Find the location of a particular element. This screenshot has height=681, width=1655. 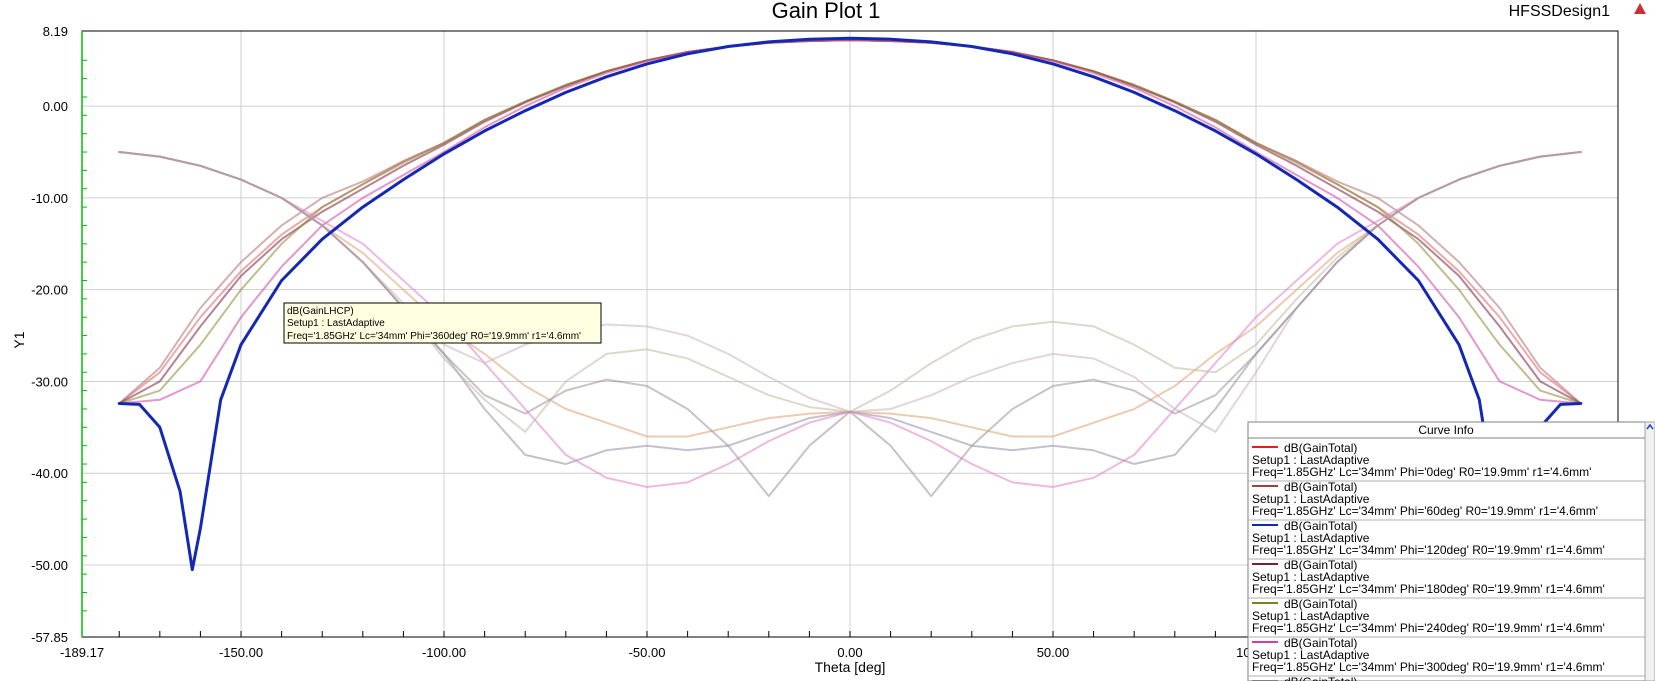

tooltip-line-2: Setup1 : LastAdaptive is located at coordinates (336, 323).